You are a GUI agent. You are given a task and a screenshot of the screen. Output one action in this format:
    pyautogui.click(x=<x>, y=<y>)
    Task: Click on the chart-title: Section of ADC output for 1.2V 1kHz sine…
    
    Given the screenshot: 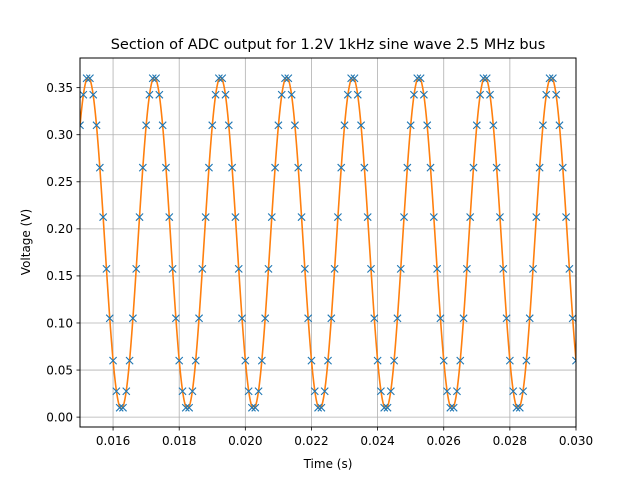 What is the action you would take?
    pyautogui.click(x=328, y=45)
    